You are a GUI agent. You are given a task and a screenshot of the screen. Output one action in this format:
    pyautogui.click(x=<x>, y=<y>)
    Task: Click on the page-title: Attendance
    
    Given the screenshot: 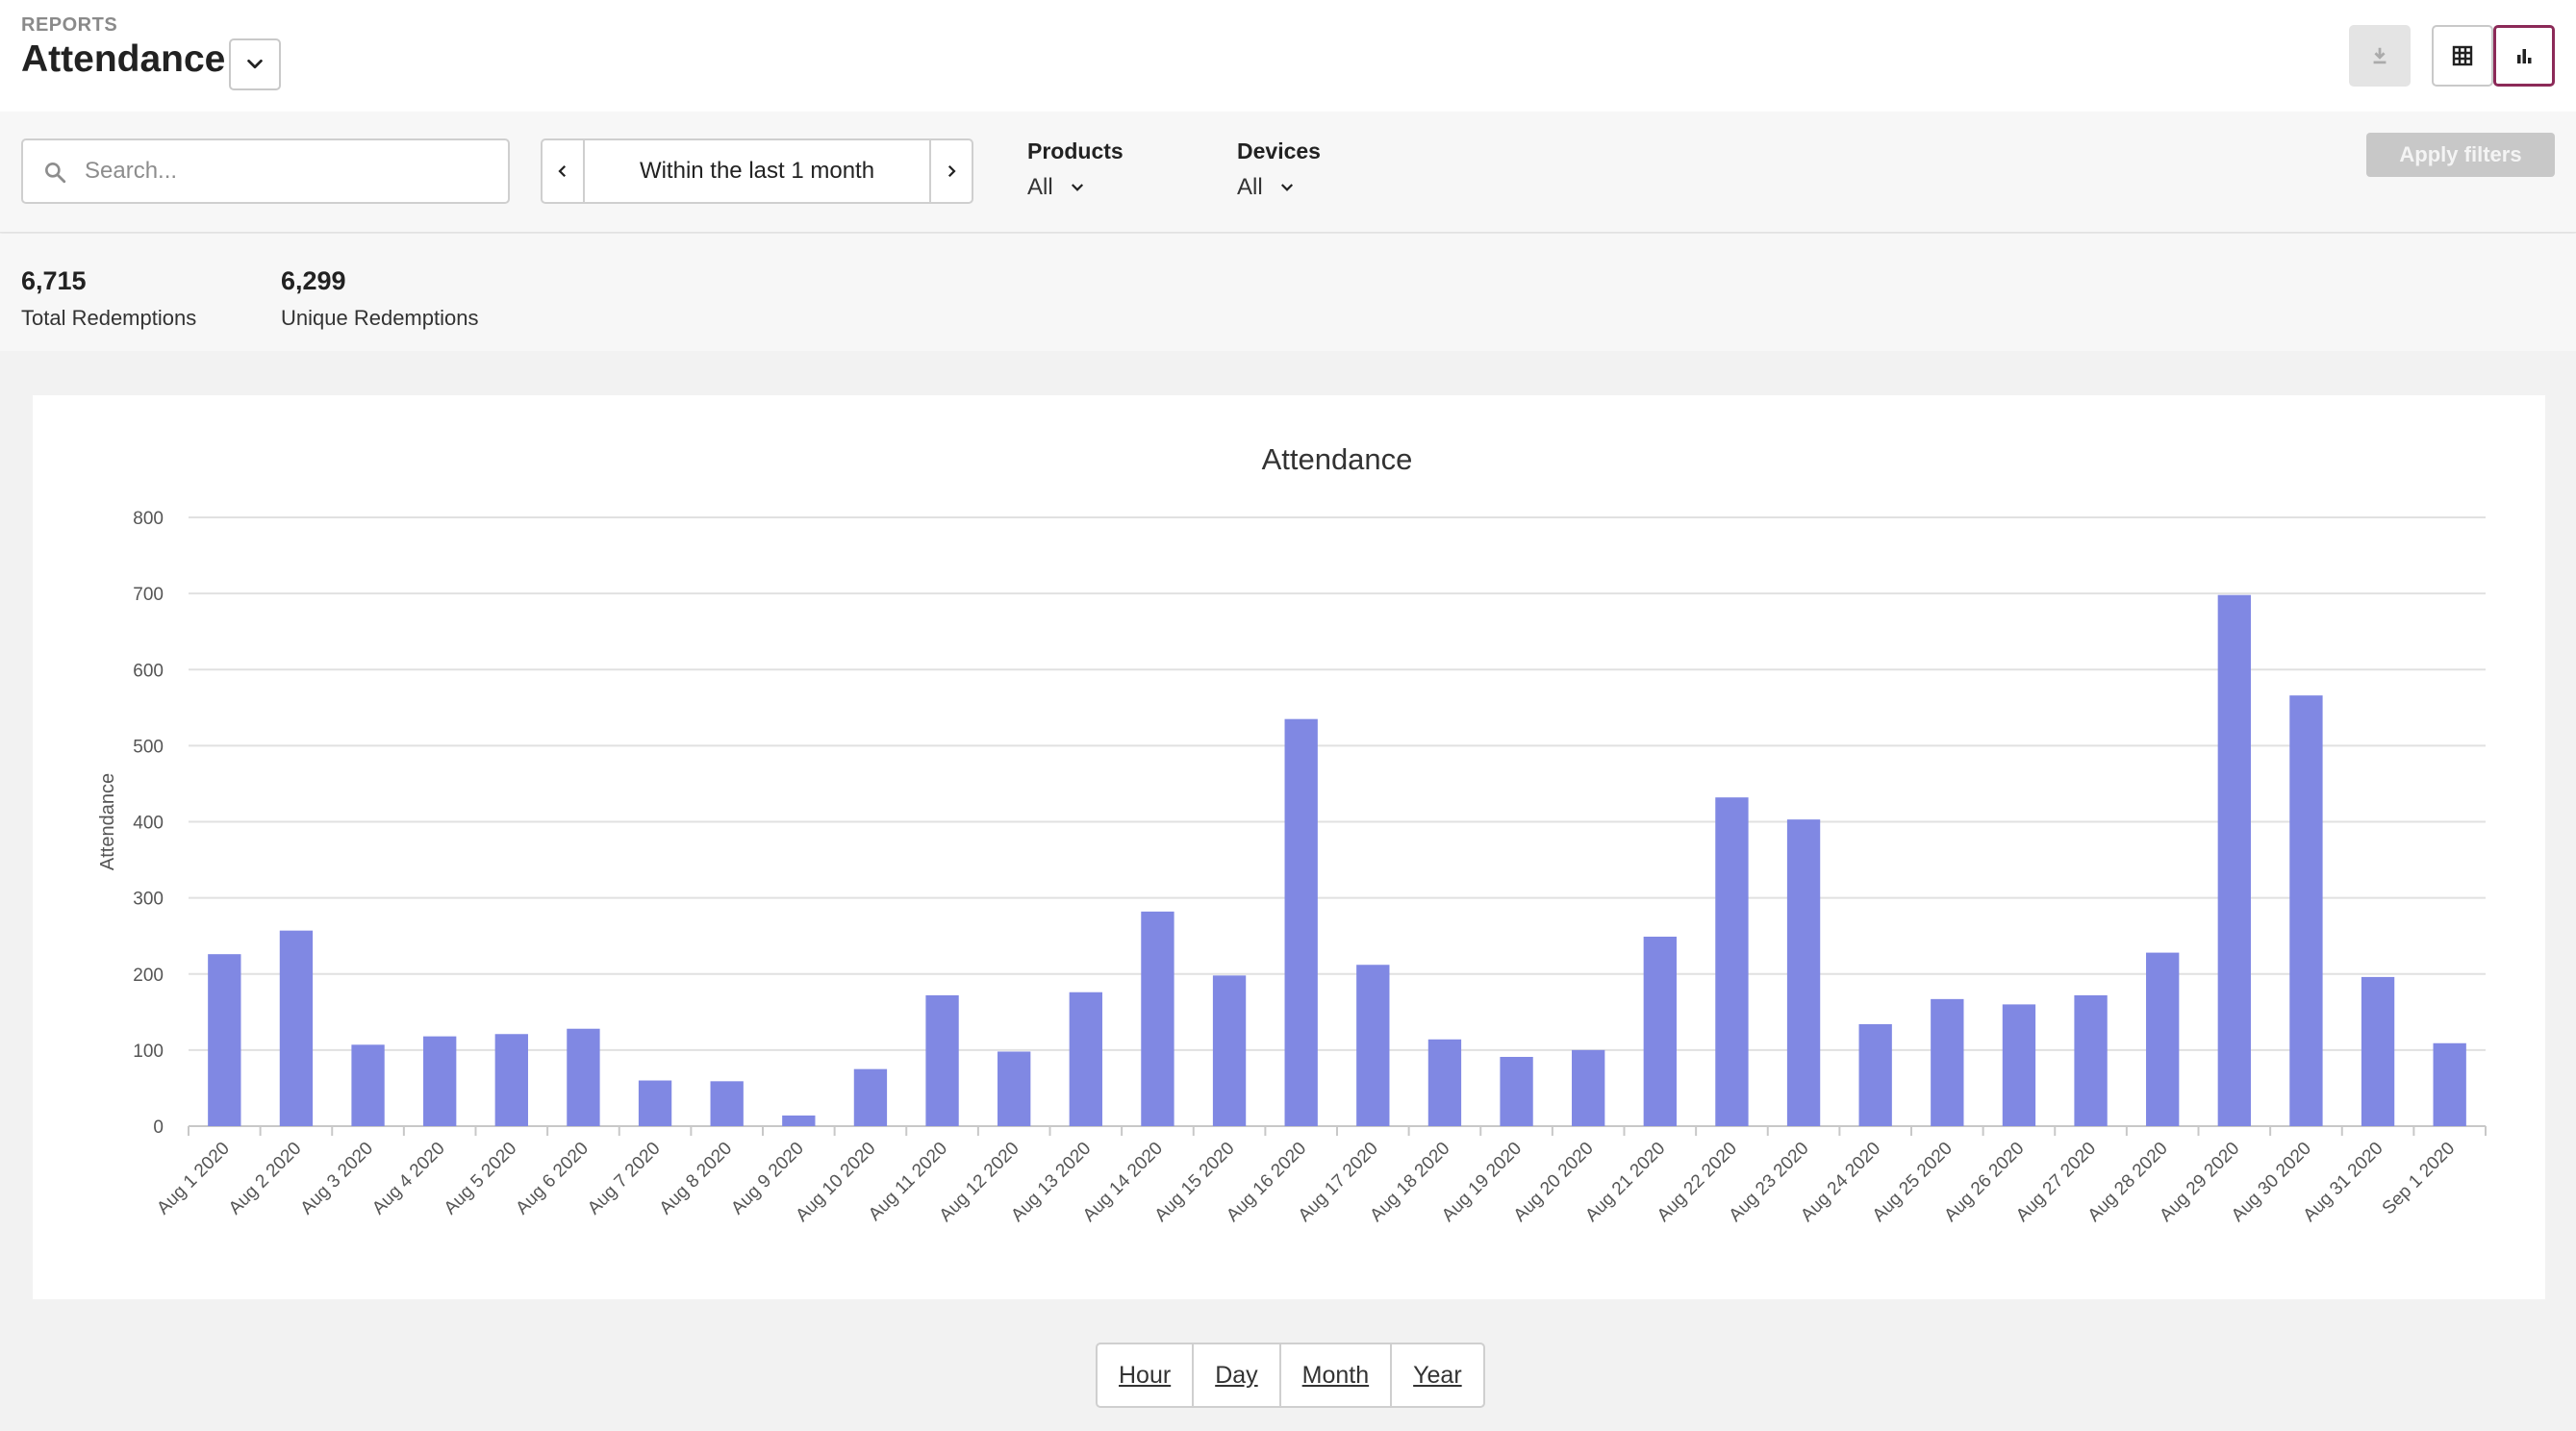 What is the action you would take?
    pyautogui.click(x=123, y=59)
    